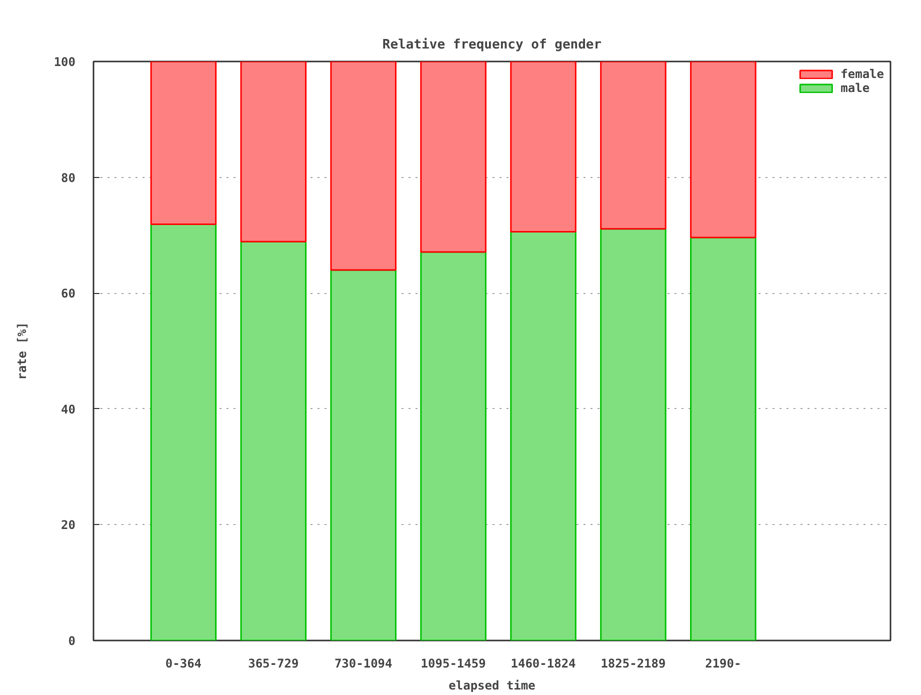 This screenshot has width=921, height=695. Describe the element at coordinates (492, 45) in the screenshot. I see `chart-title: Relative frequency of gender` at that location.